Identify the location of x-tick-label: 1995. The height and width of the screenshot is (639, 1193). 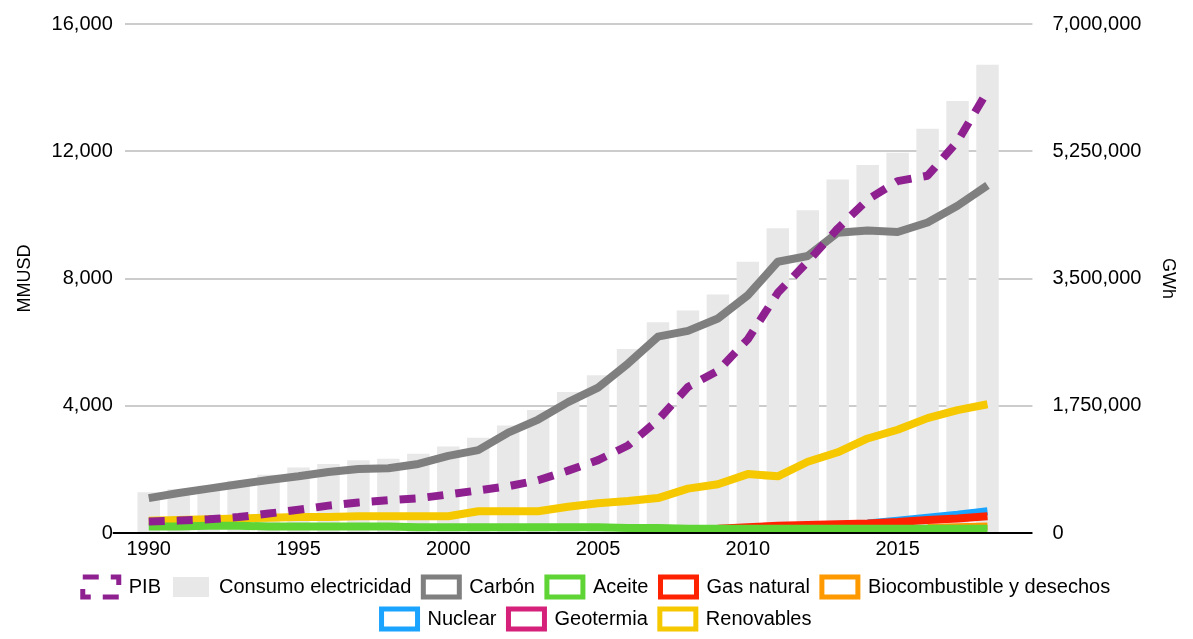
(298, 547).